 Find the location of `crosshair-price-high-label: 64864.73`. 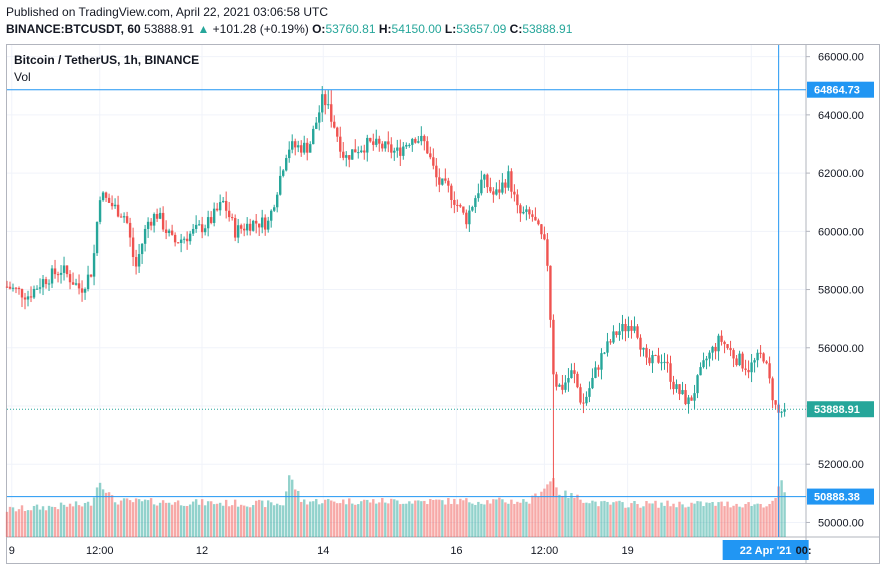

crosshair-price-high-label: 64864.73 is located at coordinates (837, 91).